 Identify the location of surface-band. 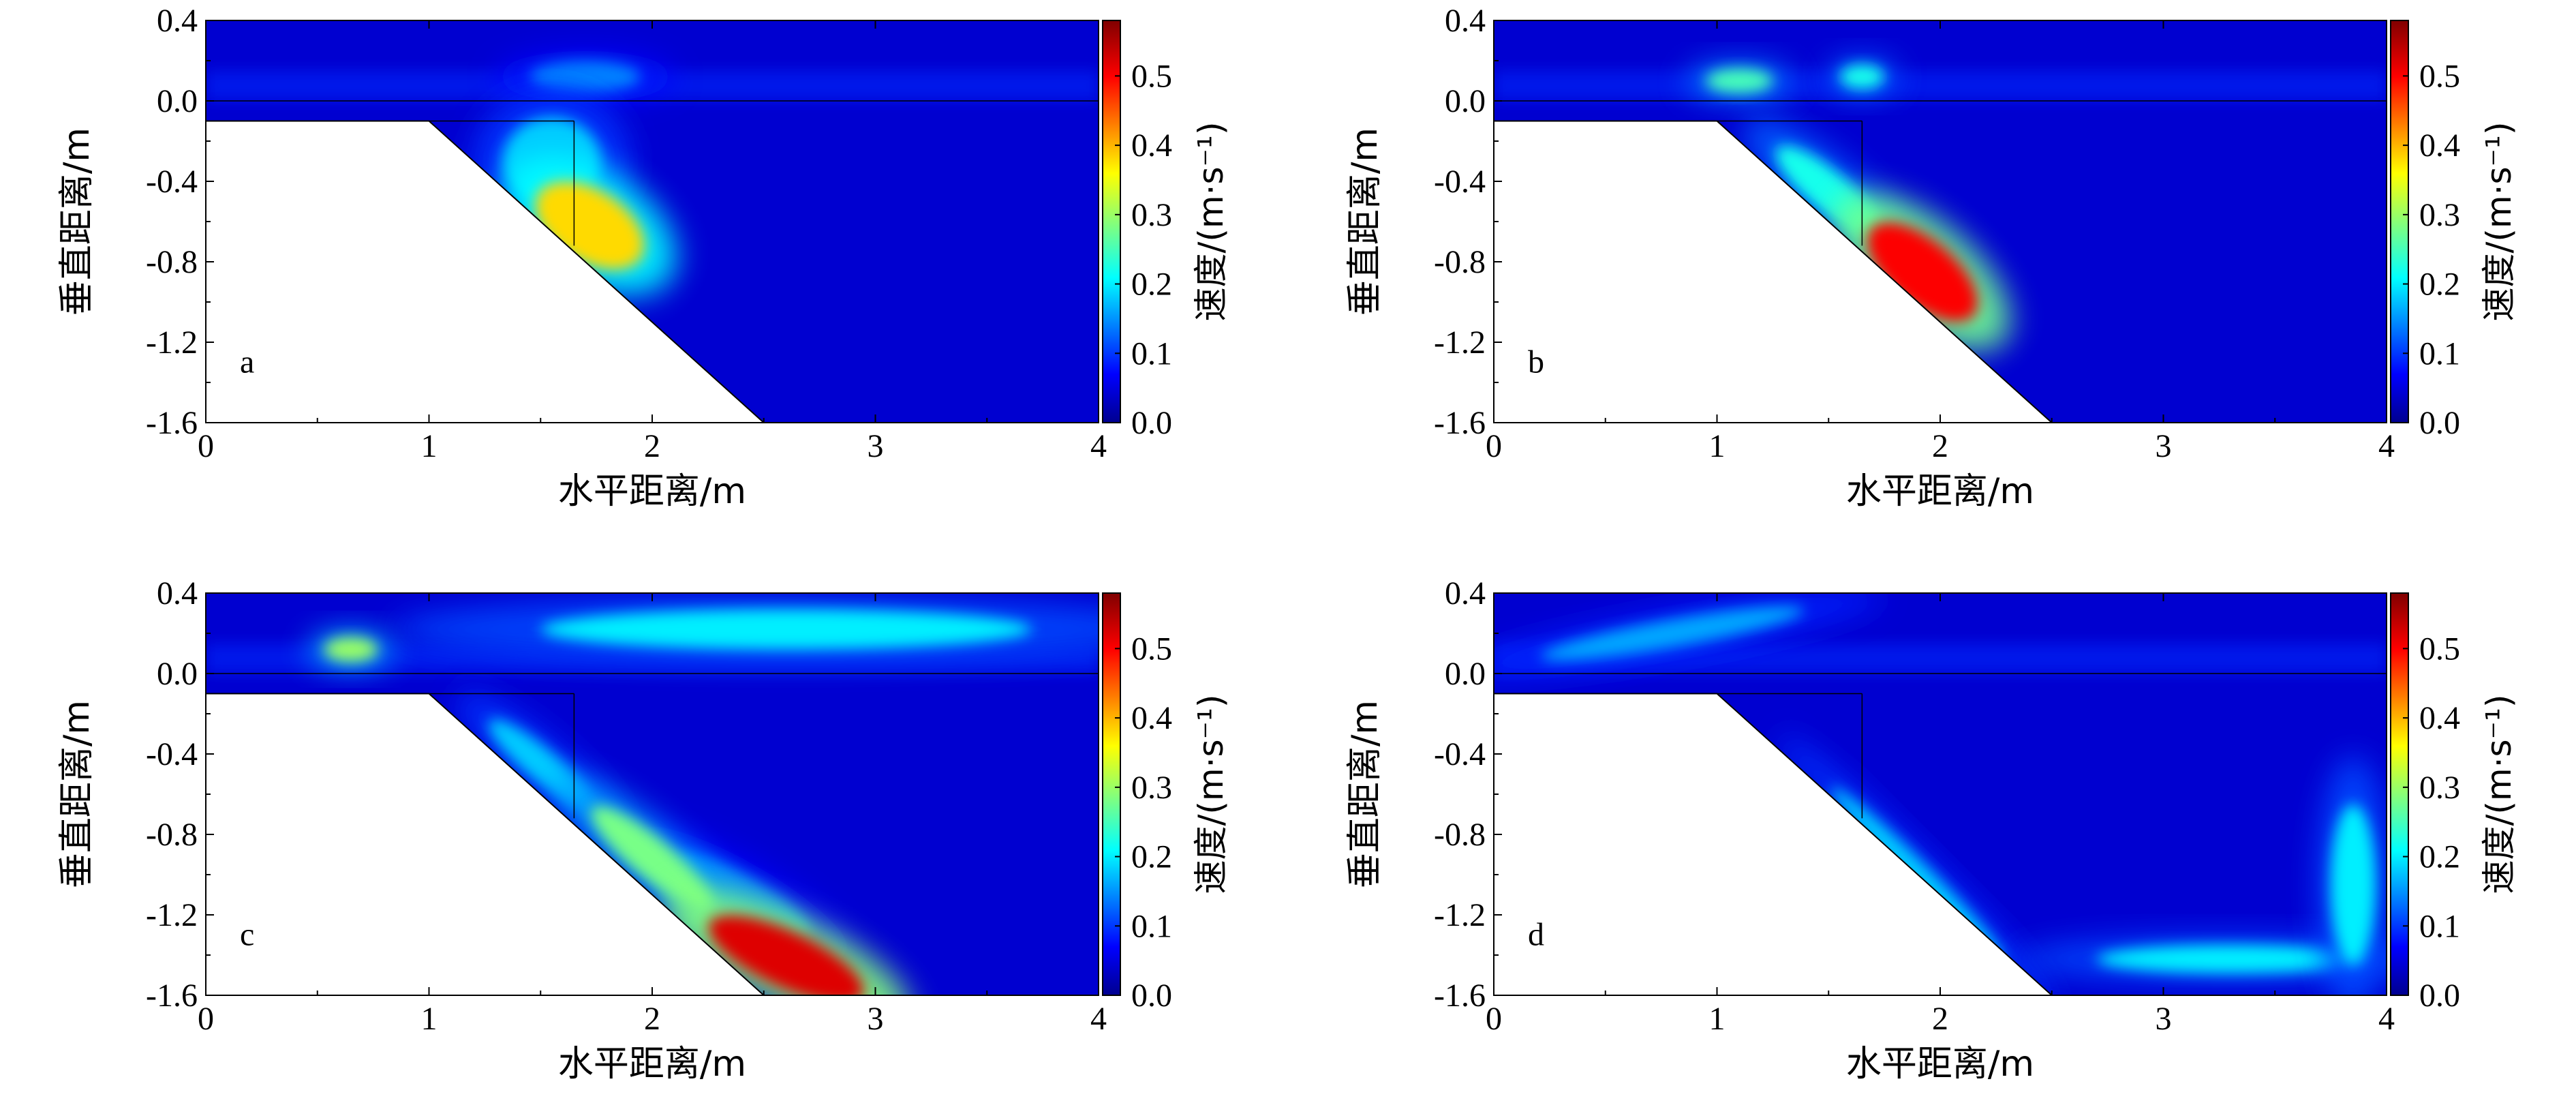
(1940, 85).